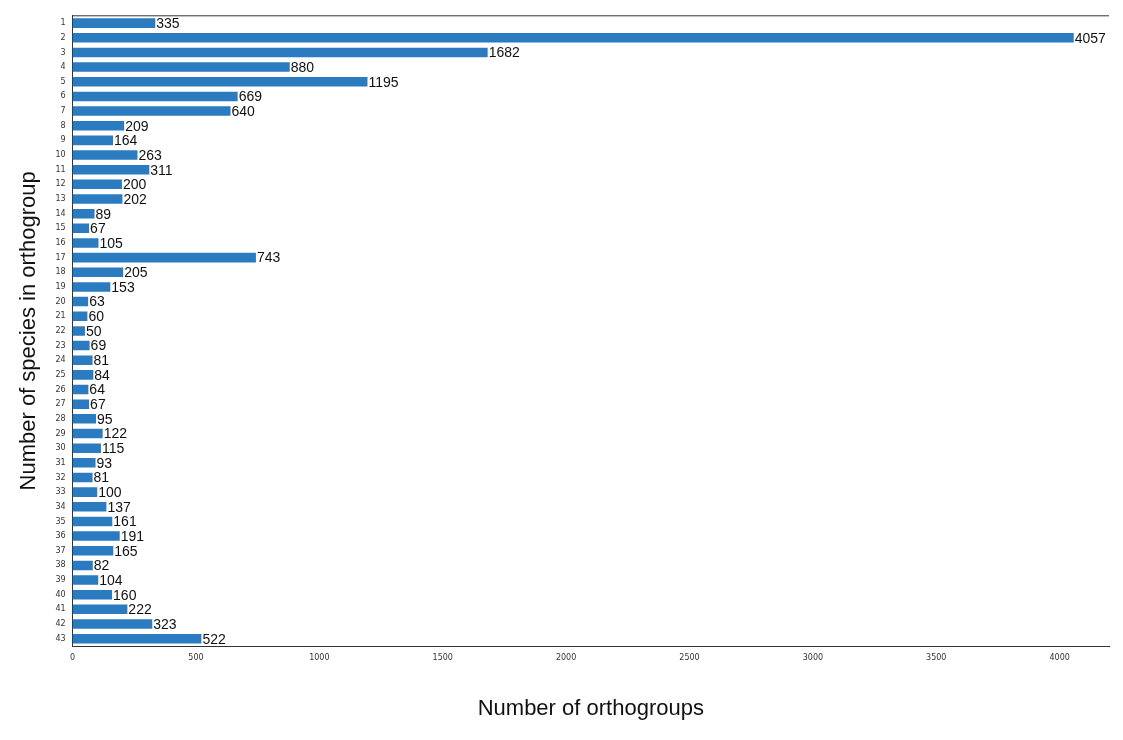 The height and width of the screenshot is (740, 1123). What do you see at coordinates (134, 184) in the screenshot?
I see `data-label: 200` at bounding box center [134, 184].